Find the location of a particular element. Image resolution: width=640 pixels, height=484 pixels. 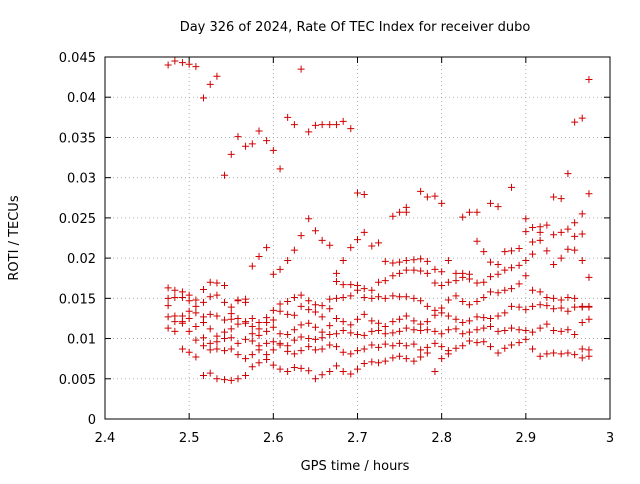

x-tick-label: 2.7 is located at coordinates (357, 438).